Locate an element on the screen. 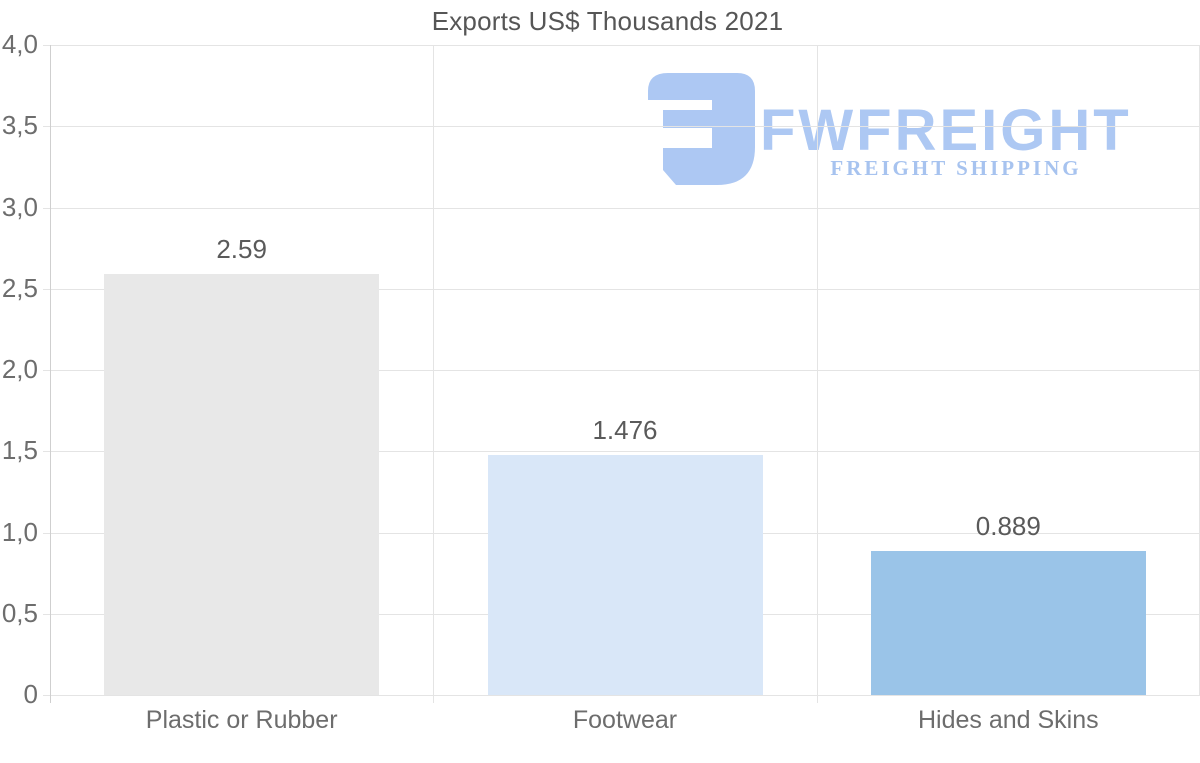 The image size is (1200, 763). bar-plastic-or-rubber is located at coordinates (242, 484).